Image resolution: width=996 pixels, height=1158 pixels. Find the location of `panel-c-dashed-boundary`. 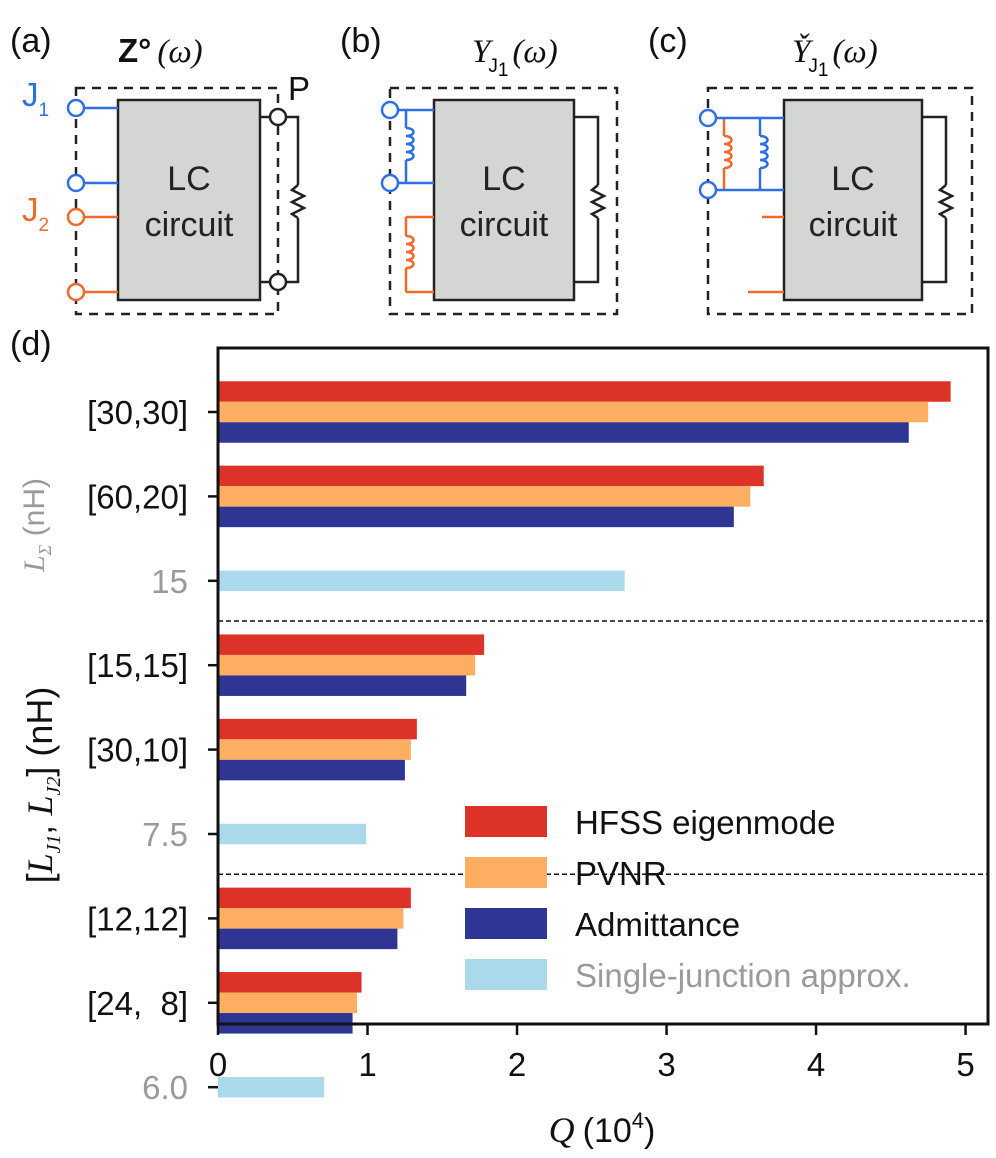

panel-c-dashed-boundary is located at coordinates (840, 201).